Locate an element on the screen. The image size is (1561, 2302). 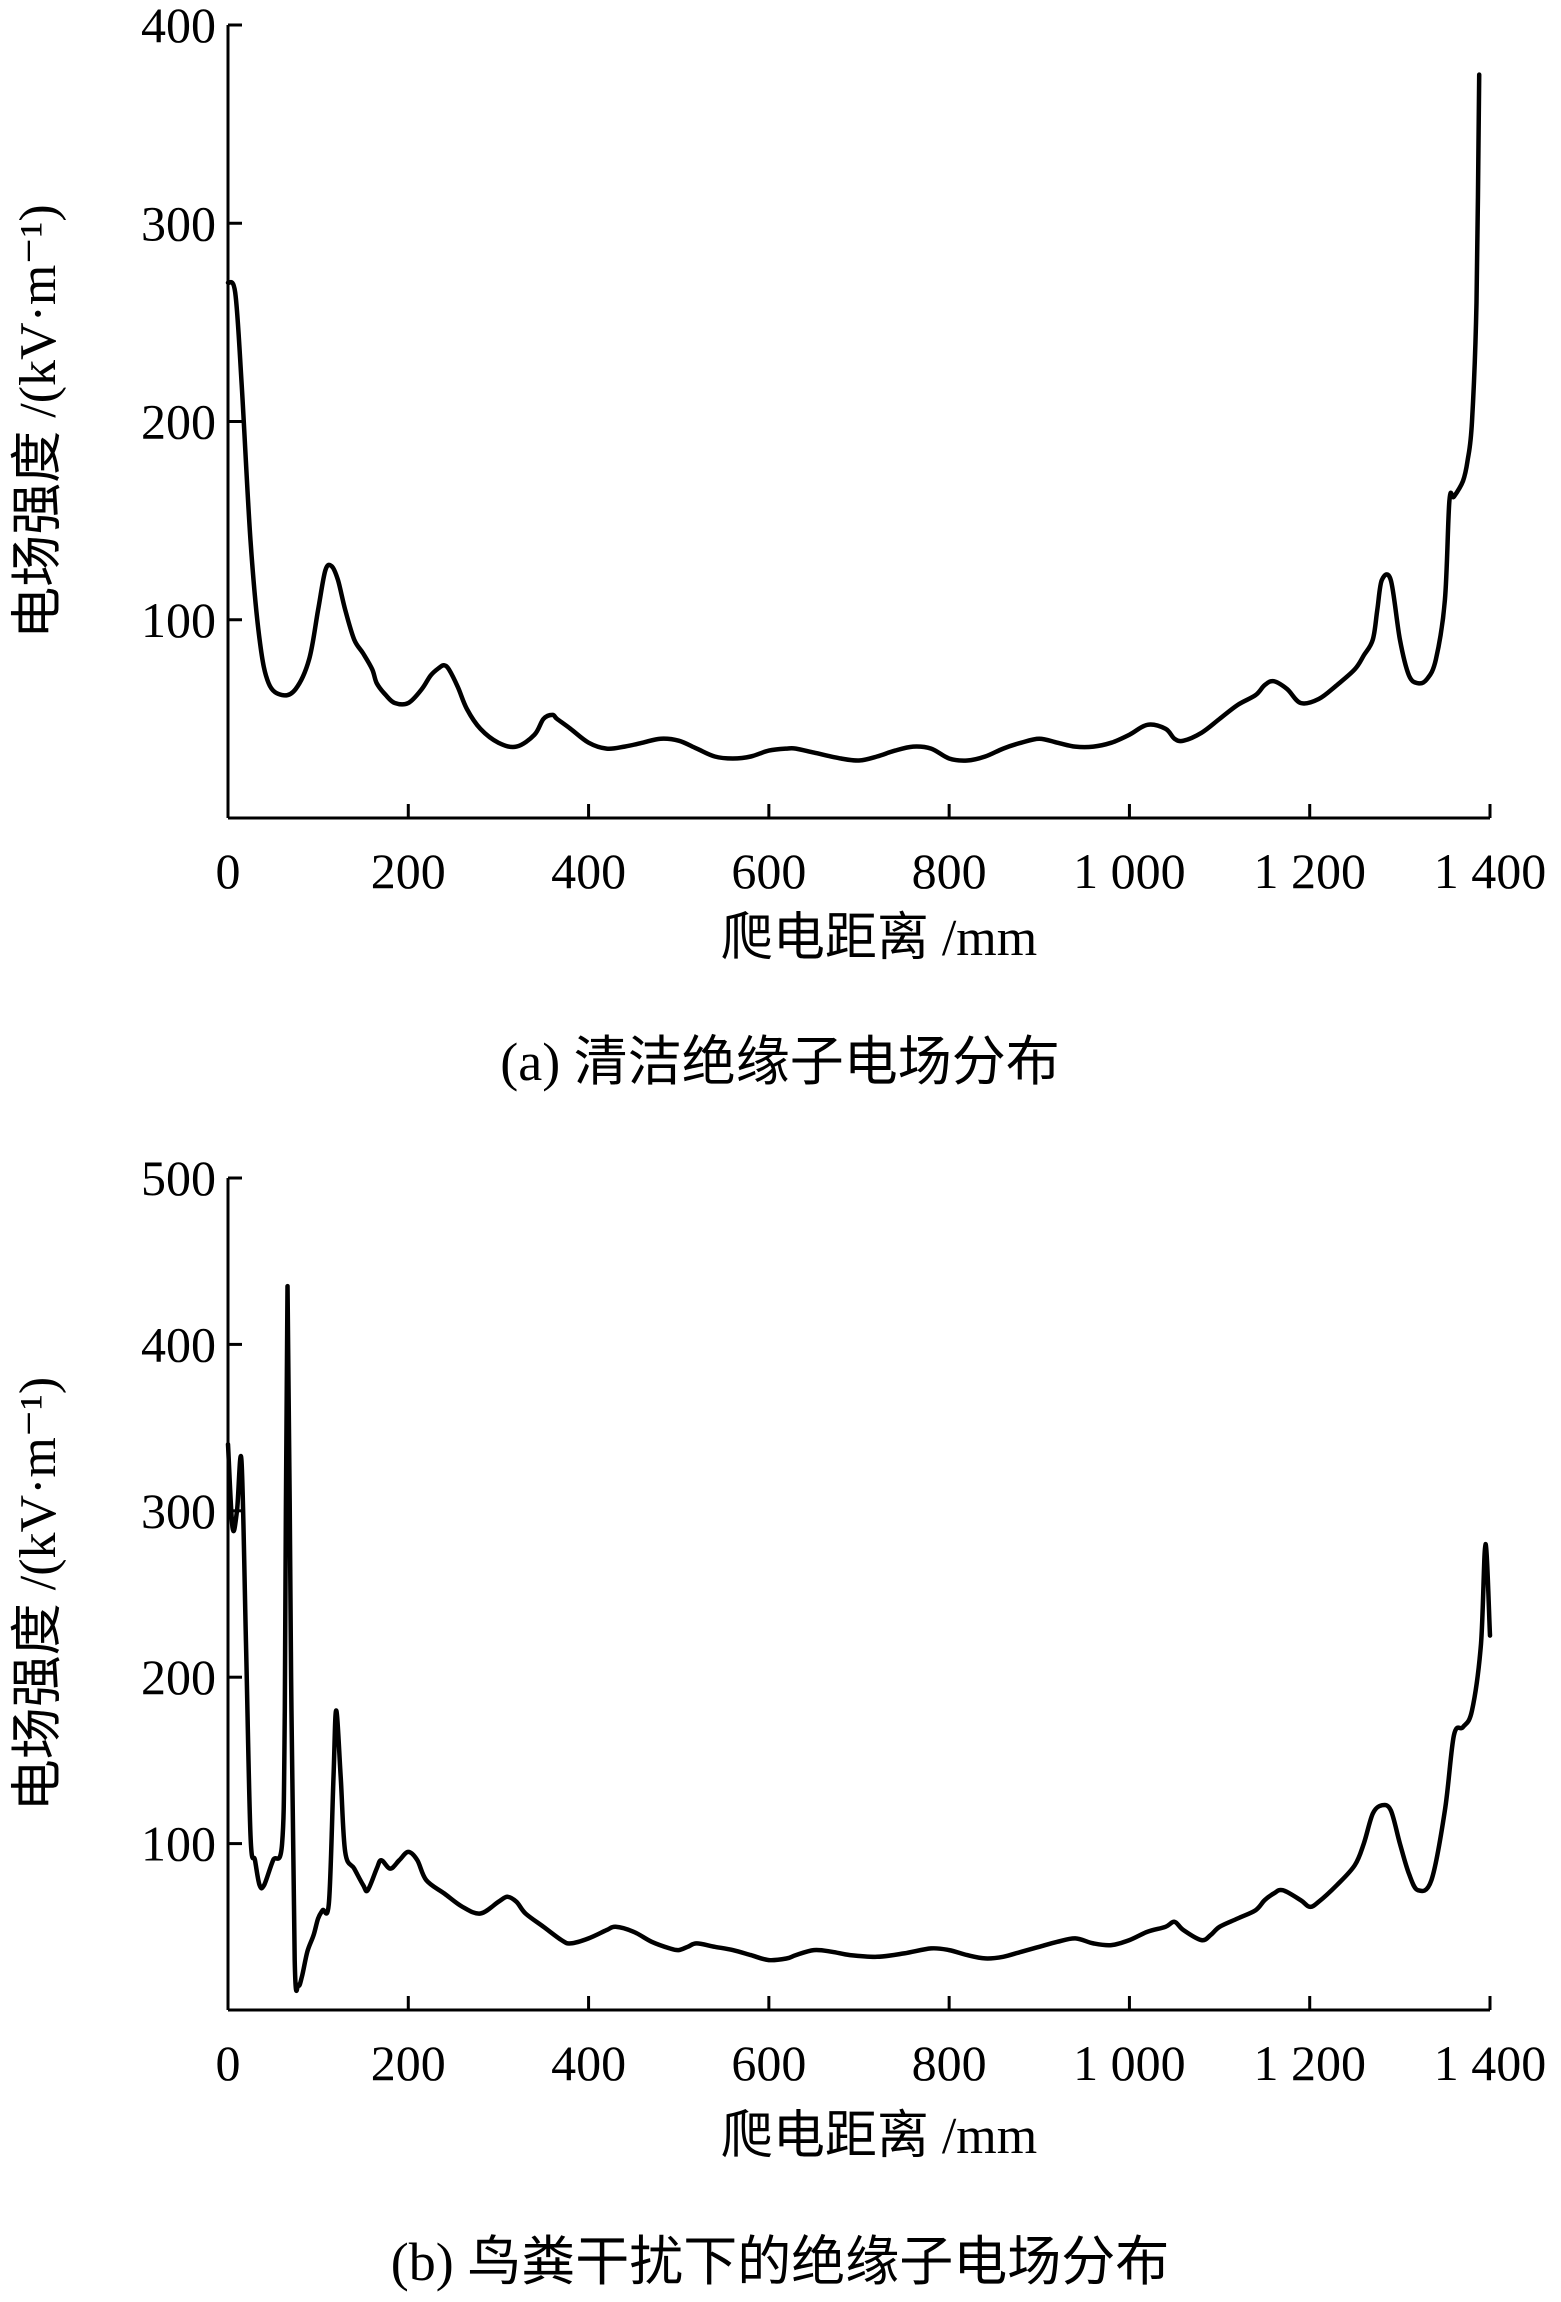
y-tick-label: 500 is located at coordinates (178, 1178).